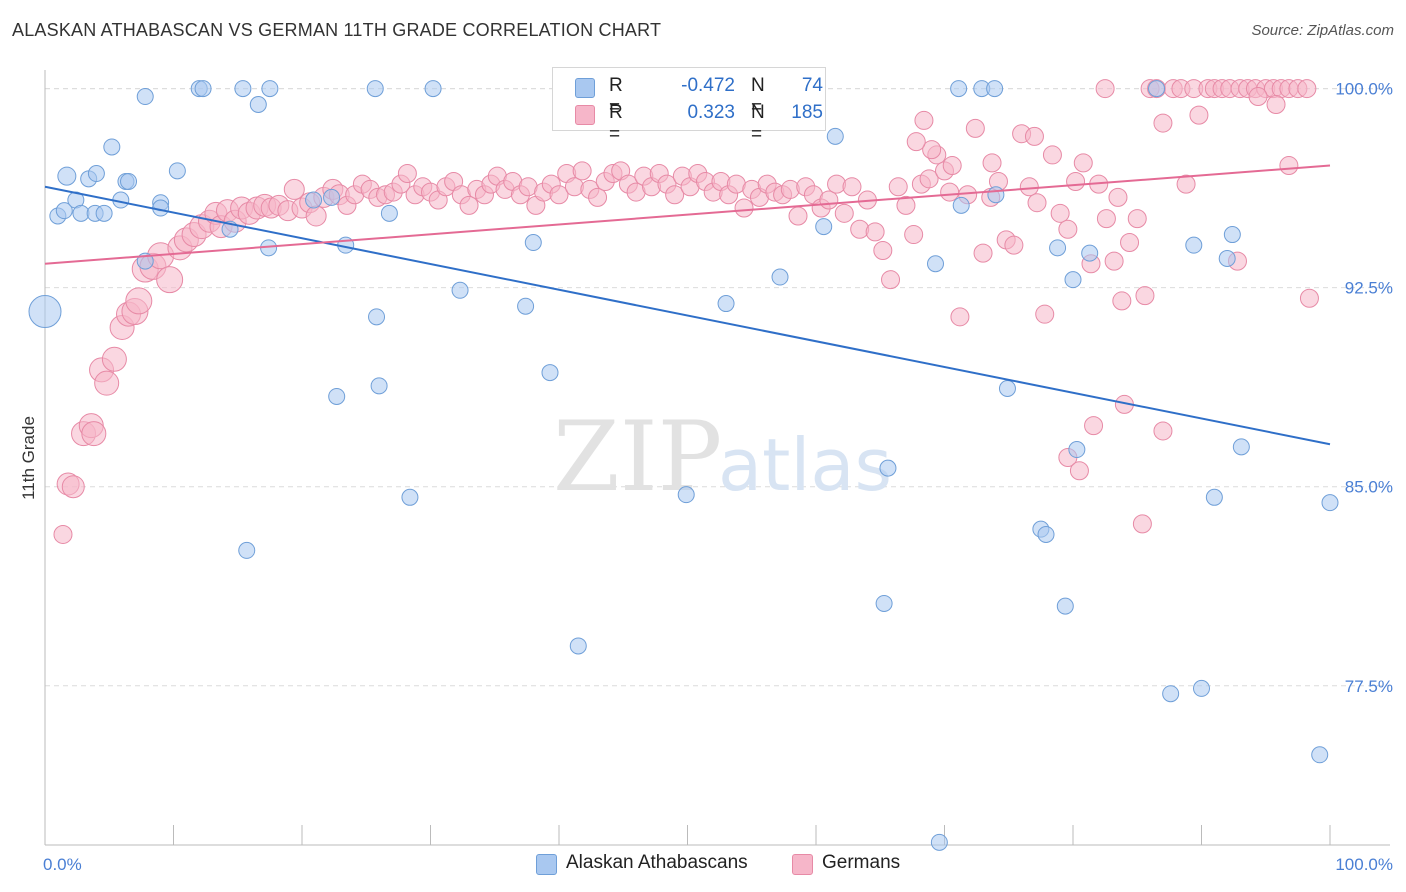 The height and width of the screenshot is (892, 1406). What do you see at coordinates (1369, 686) in the screenshot?
I see `y-tick-label: 77.5%` at bounding box center [1369, 686].